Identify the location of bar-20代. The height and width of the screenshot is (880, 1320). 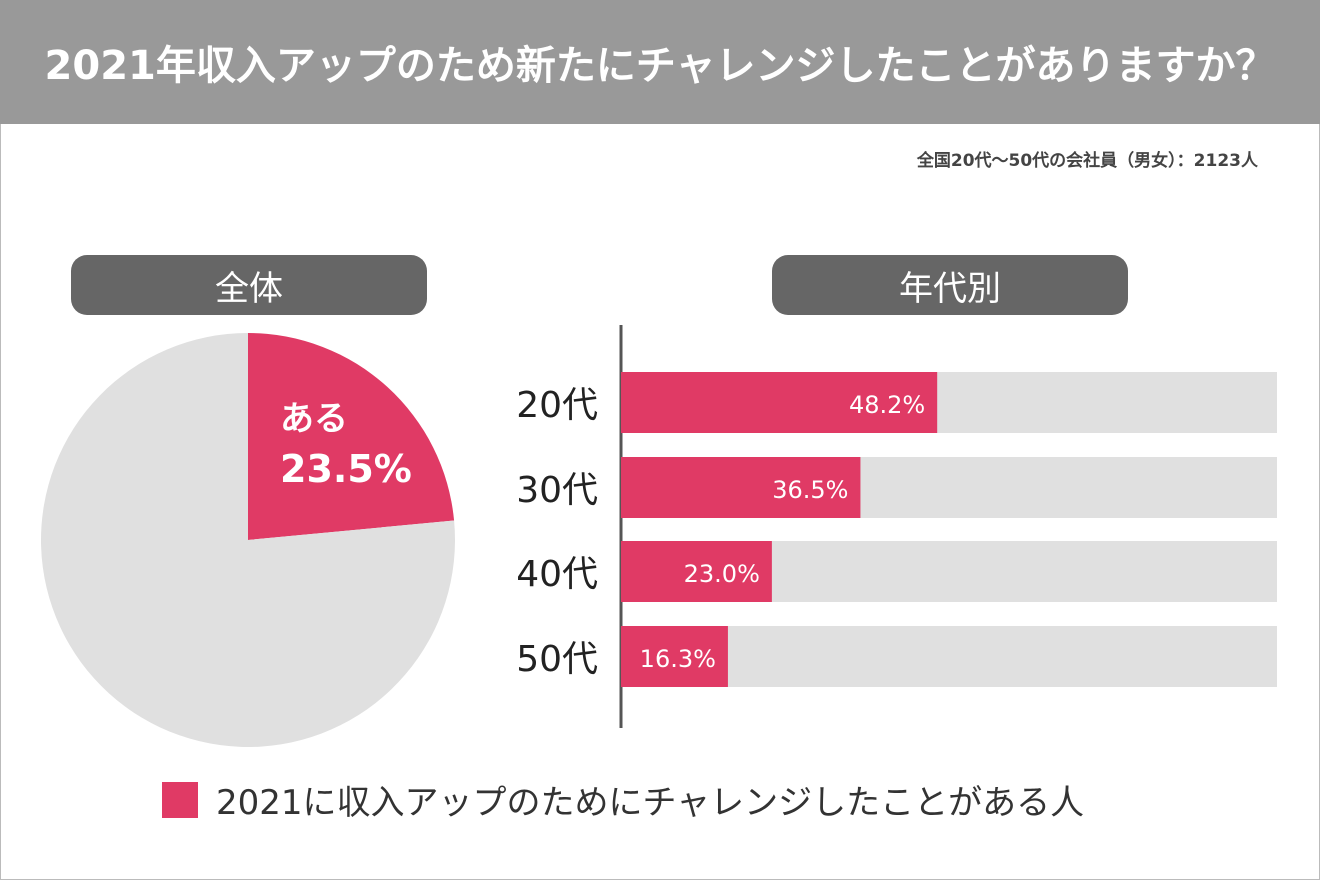
(779, 402).